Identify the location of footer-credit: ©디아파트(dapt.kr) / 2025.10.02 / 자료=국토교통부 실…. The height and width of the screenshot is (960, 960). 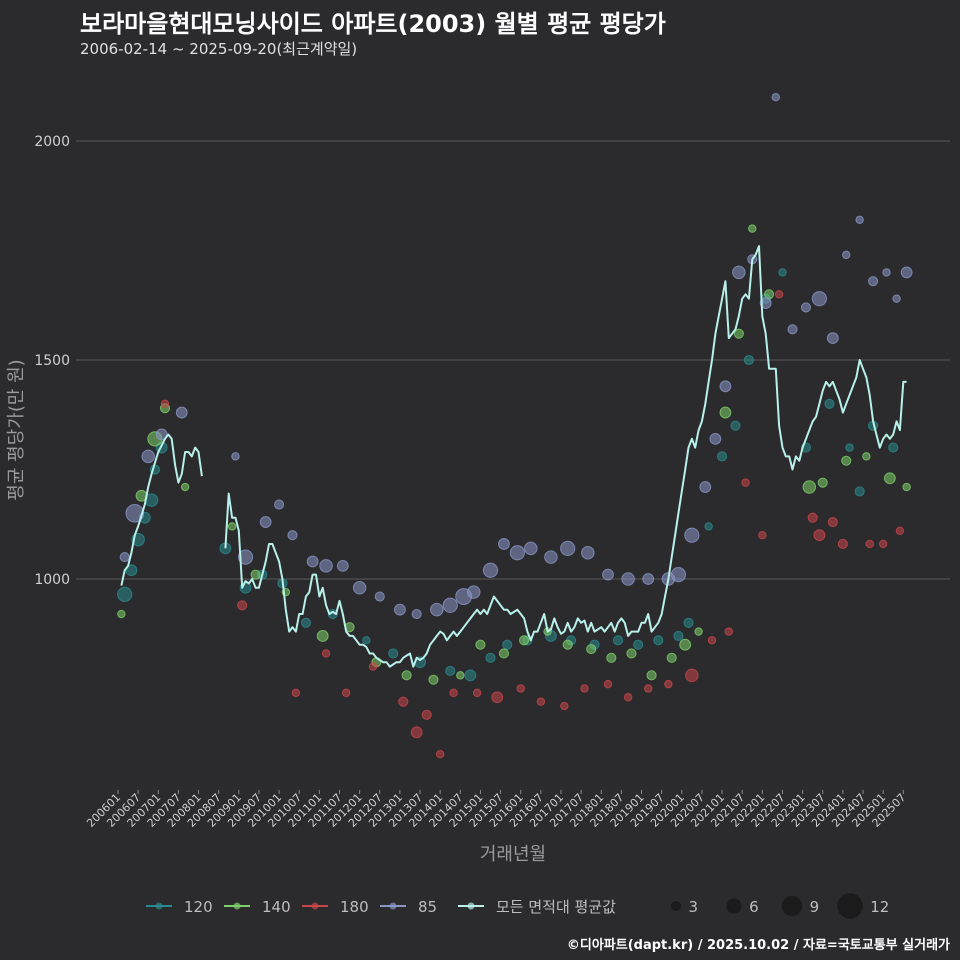
(758, 945).